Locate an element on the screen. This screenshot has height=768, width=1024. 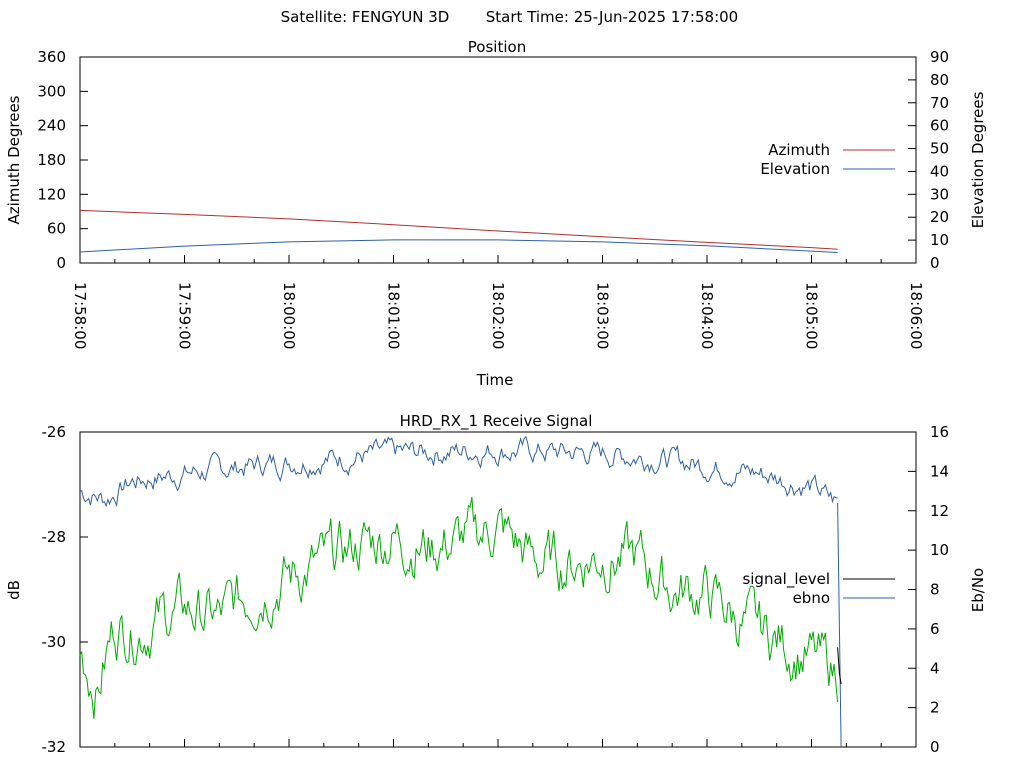
db-tick-label: -28 is located at coordinates (54, 537).